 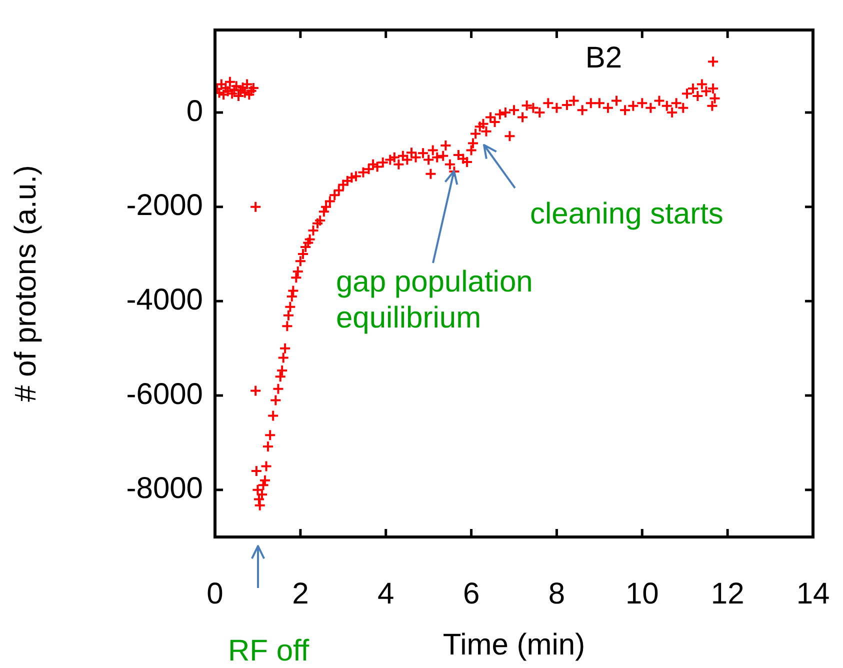 What do you see at coordinates (25, 283) in the screenshot?
I see `y-axis-title: # of protons (a.u.)` at bounding box center [25, 283].